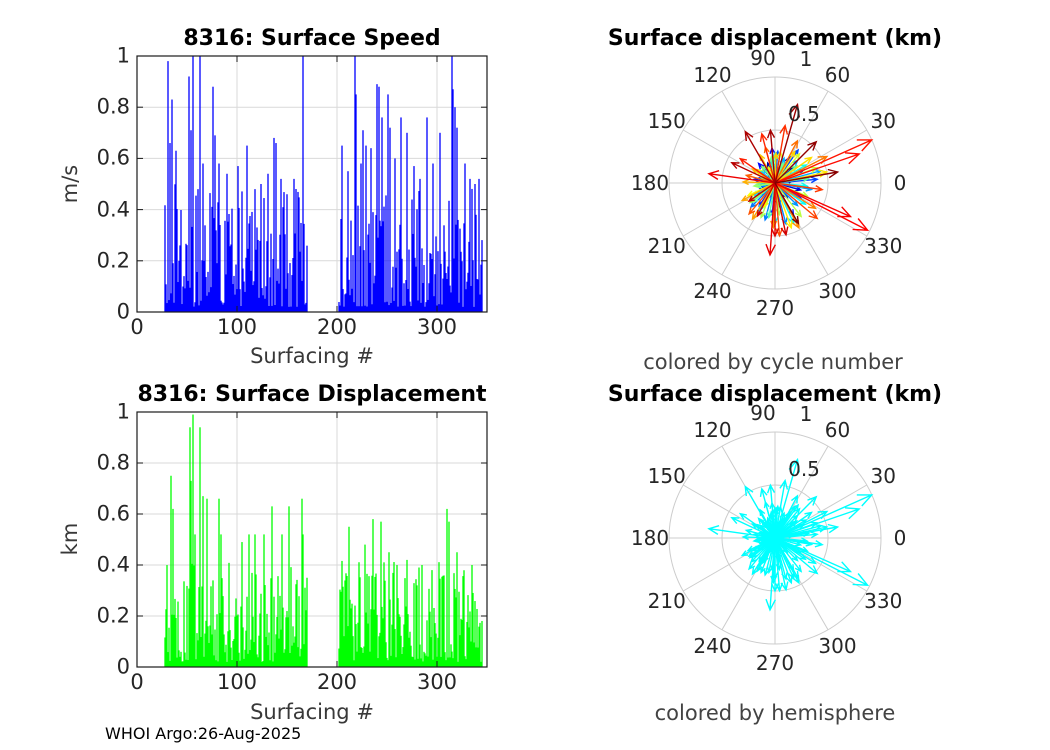  I want to click on polar-hemisphere-rtick-1: 1, so click(806, 414).